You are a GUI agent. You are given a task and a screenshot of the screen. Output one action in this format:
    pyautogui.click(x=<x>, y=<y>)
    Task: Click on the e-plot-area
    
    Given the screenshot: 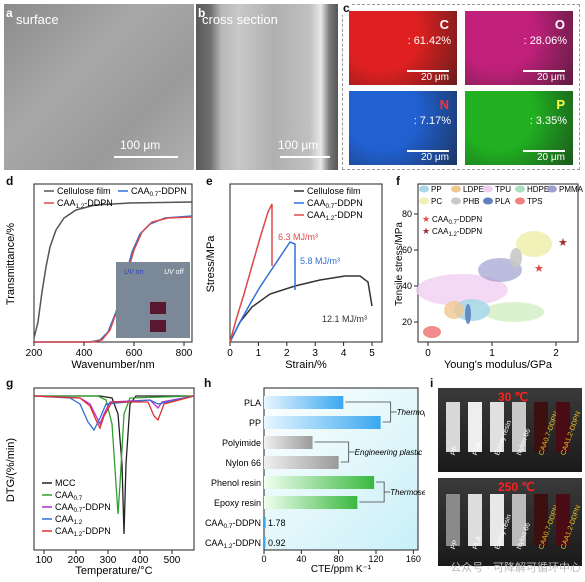 What is the action you would take?
    pyautogui.click(x=306, y=263)
    